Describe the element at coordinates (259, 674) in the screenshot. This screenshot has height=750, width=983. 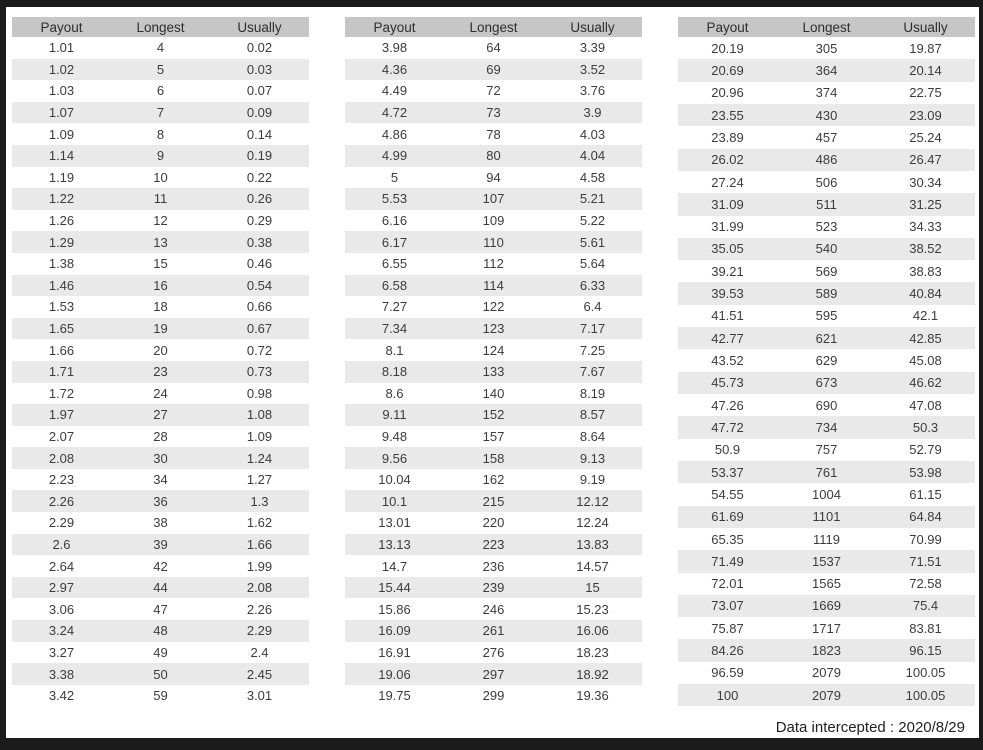
I see `table-cell: 2.45` at that location.